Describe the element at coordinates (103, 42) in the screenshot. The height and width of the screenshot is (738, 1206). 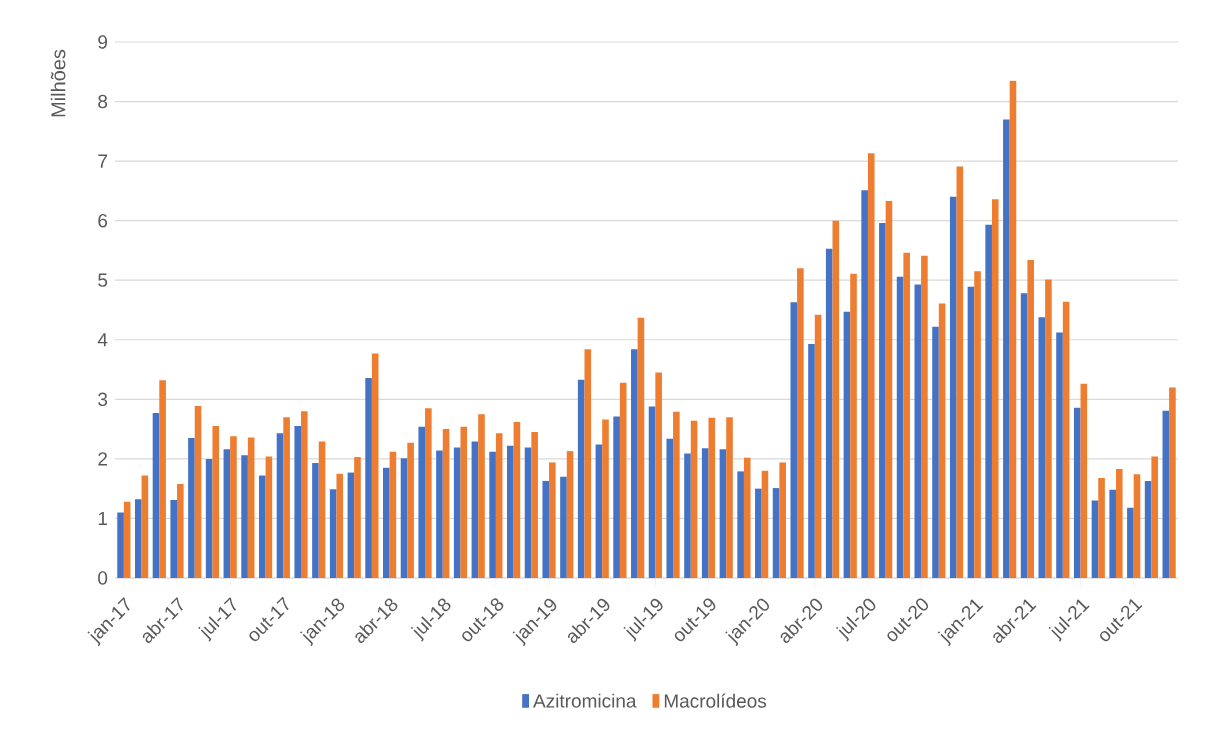
I see `y-tick-label: 9` at that location.